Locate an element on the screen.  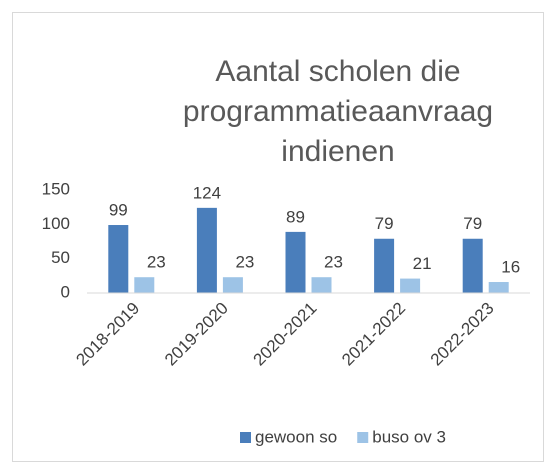
x-tick-label: 2018-2019 is located at coordinates (107, 334).